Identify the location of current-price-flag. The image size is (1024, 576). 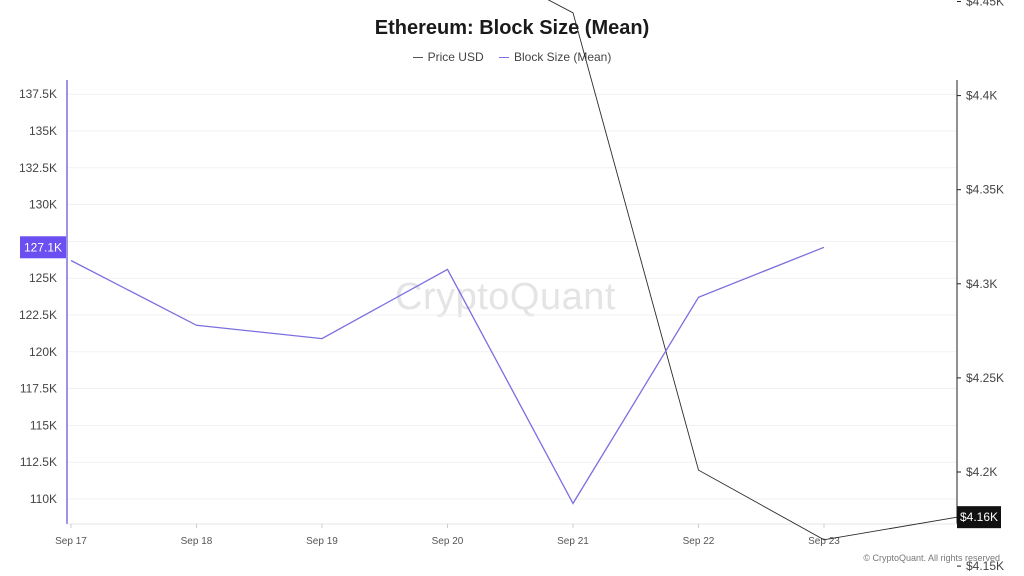
(979, 517).